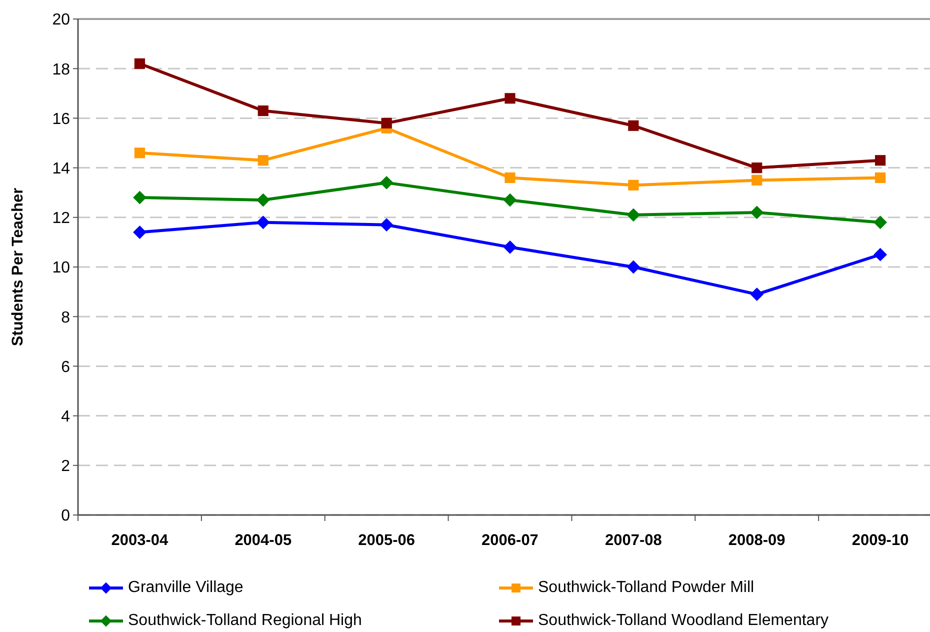 The width and height of the screenshot is (930, 632). Describe the element at coordinates (633, 540) in the screenshot. I see `x-tick-label: 2007-08` at that location.